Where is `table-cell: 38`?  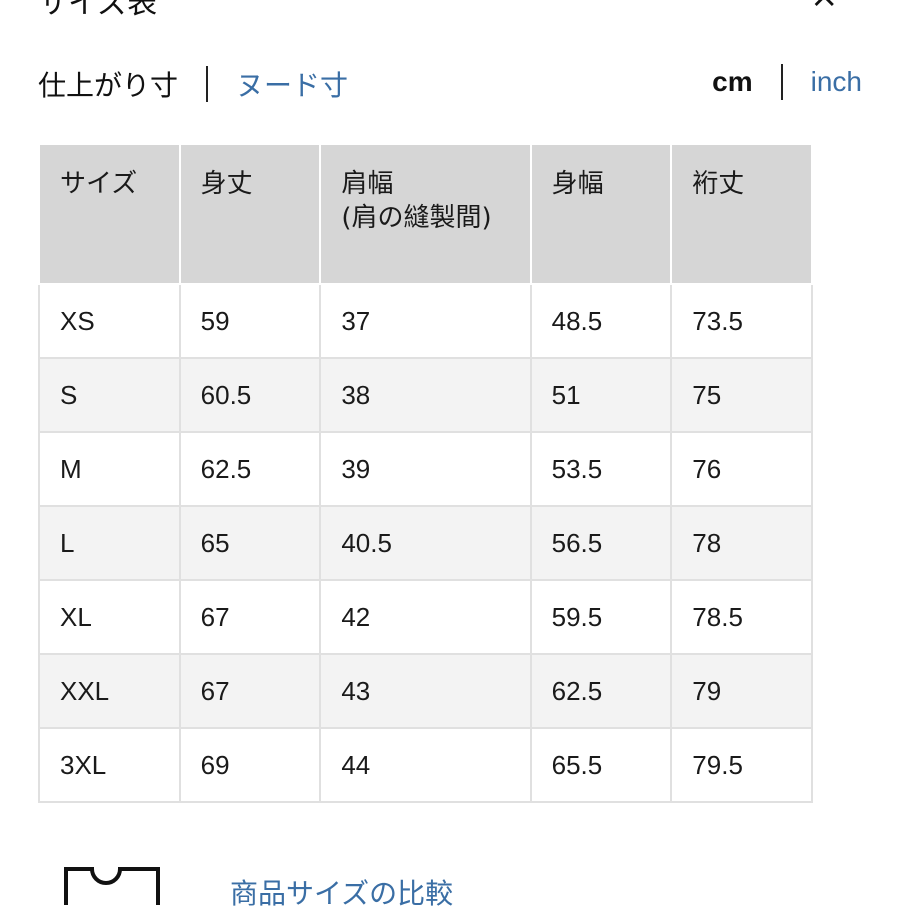
table-cell: 38 is located at coordinates (425, 395).